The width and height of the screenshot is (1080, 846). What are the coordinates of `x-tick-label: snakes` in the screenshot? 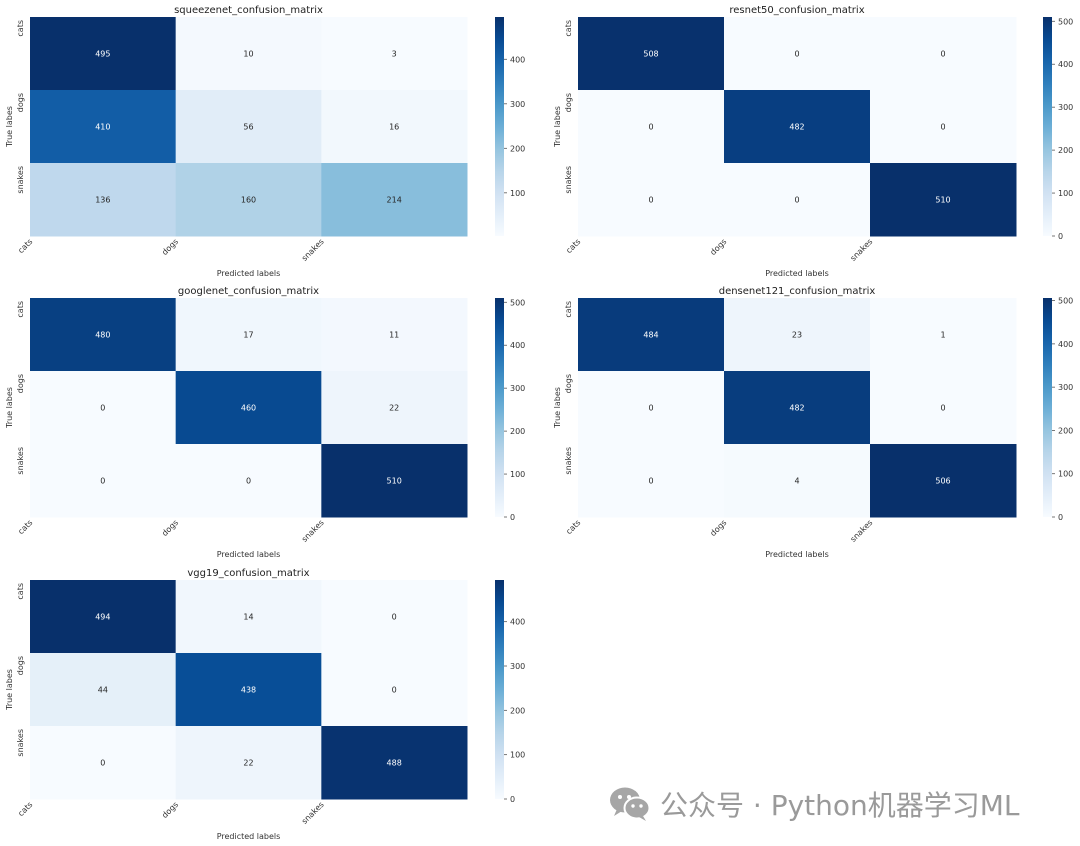 It's located at (313, 531).